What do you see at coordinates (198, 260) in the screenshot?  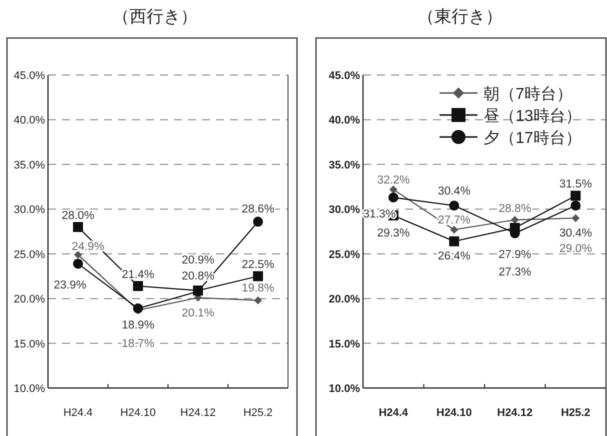 I see `data-label: 20.9%` at bounding box center [198, 260].